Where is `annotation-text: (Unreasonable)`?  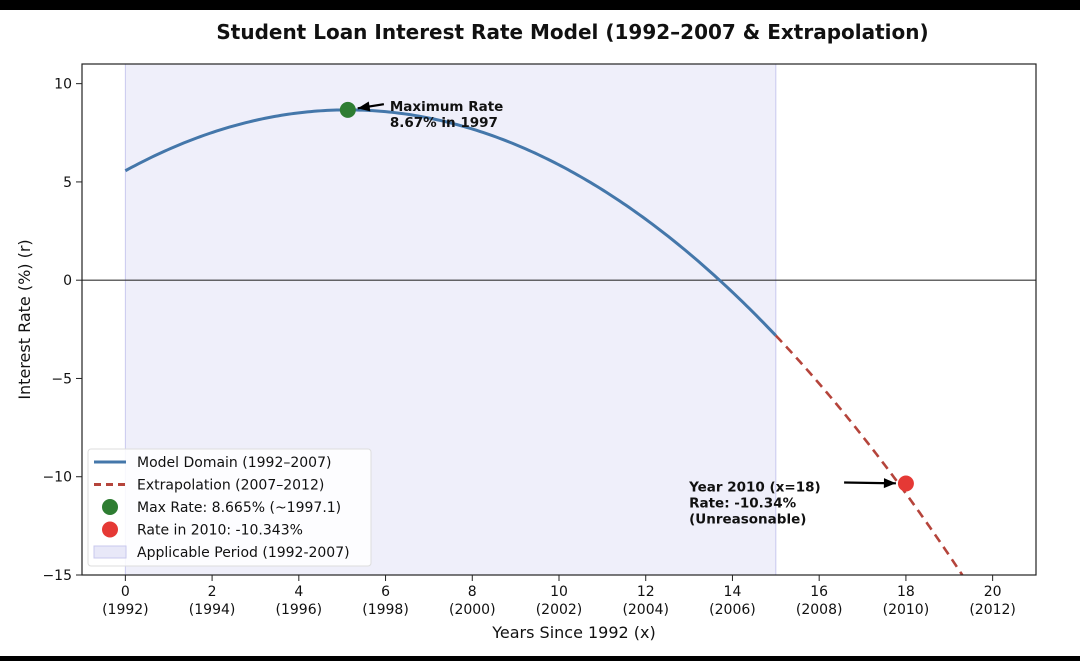 annotation-text: (Unreasonable) is located at coordinates (747, 519).